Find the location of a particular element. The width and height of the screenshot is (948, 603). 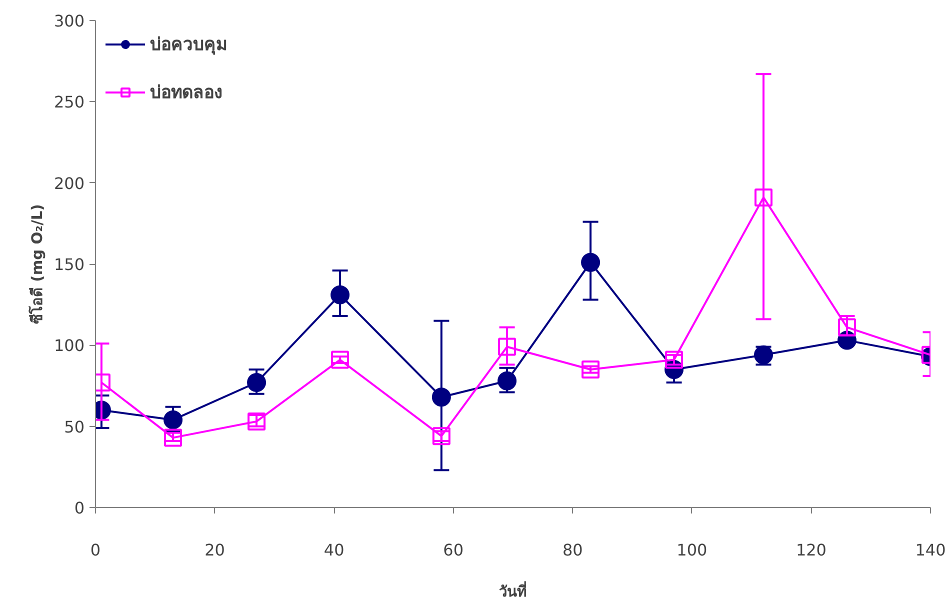

y-tick-label: 250 is located at coordinates (69, 102).